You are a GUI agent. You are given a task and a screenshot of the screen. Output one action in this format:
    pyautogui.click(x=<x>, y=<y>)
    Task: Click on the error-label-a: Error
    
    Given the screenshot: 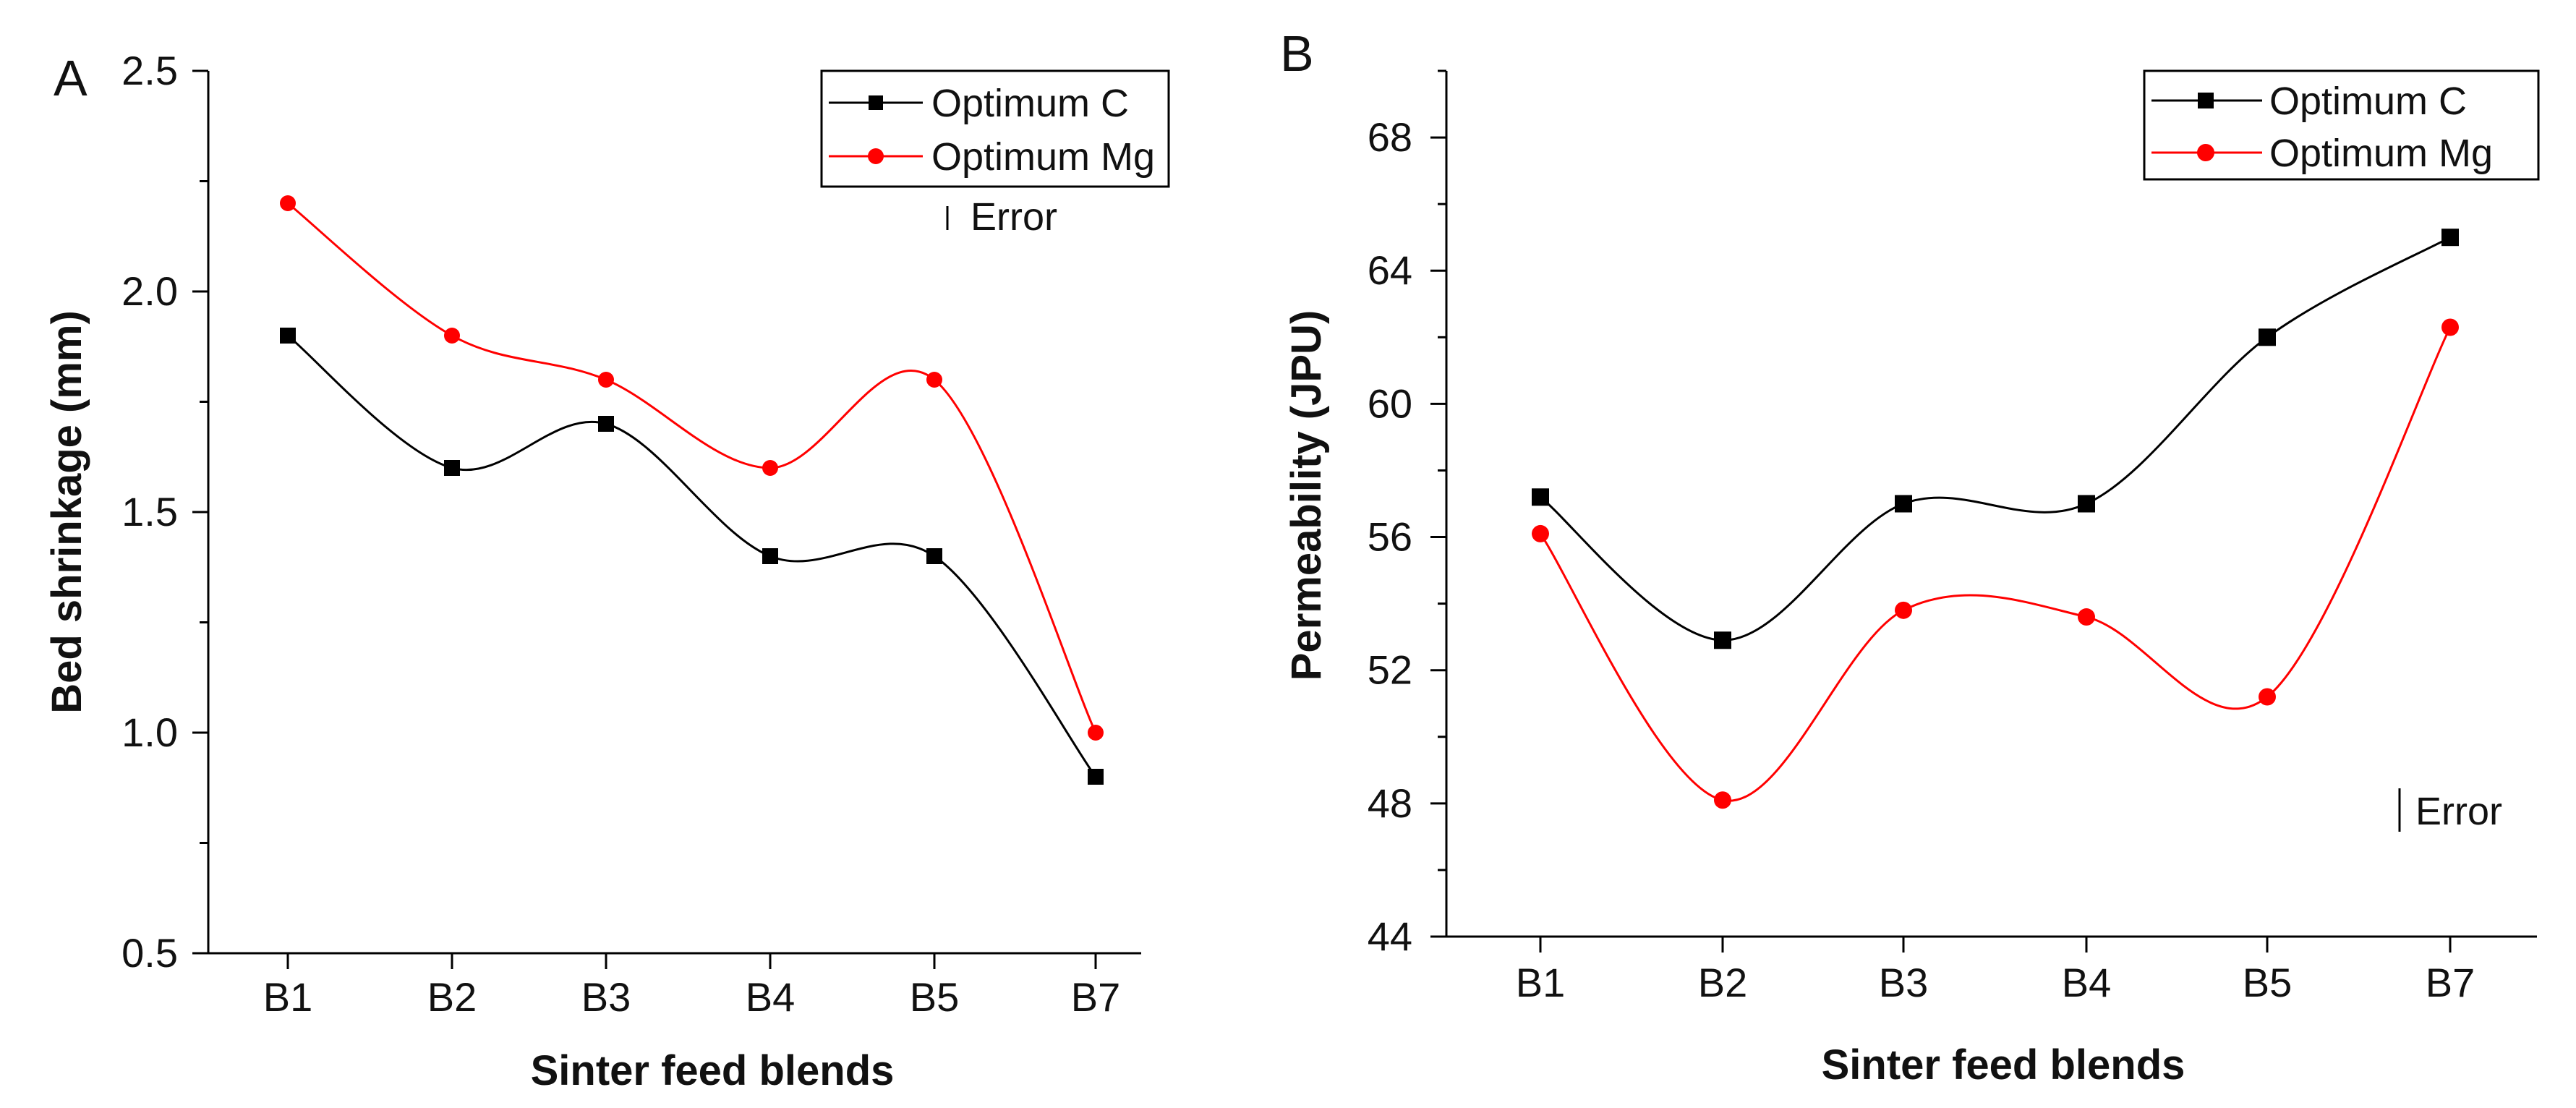 What is the action you would take?
    pyautogui.click(x=1014, y=217)
    